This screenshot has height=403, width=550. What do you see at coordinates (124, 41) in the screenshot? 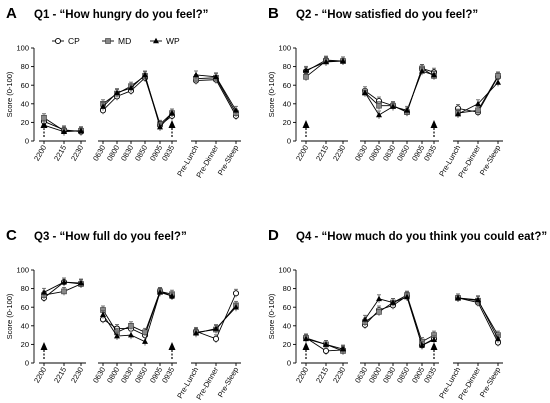
I see `legend-label: MD` at bounding box center [124, 41].